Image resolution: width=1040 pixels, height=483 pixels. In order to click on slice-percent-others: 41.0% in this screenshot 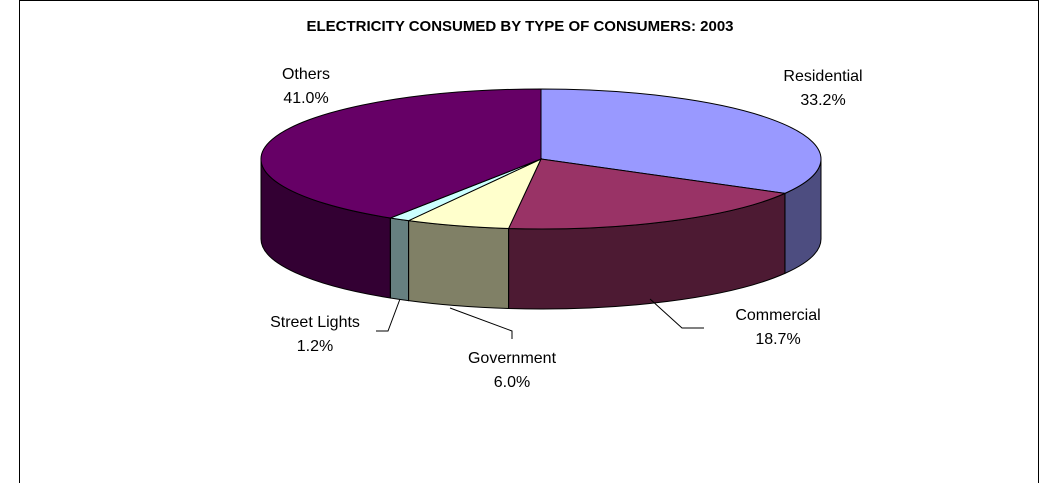, I will do `click(305, 98)`.